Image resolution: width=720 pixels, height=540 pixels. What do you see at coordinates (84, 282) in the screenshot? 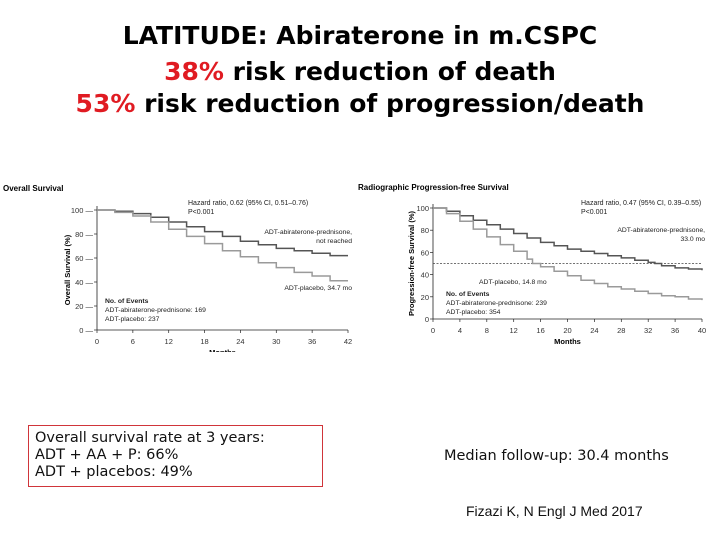
I see `os-ytick-label: 40 —` at bounding box center [84, 282].